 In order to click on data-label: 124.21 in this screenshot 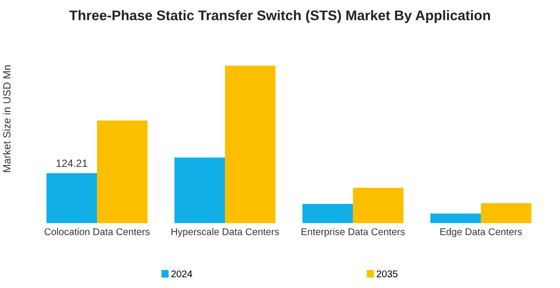, I will do `click(72, 163)`.